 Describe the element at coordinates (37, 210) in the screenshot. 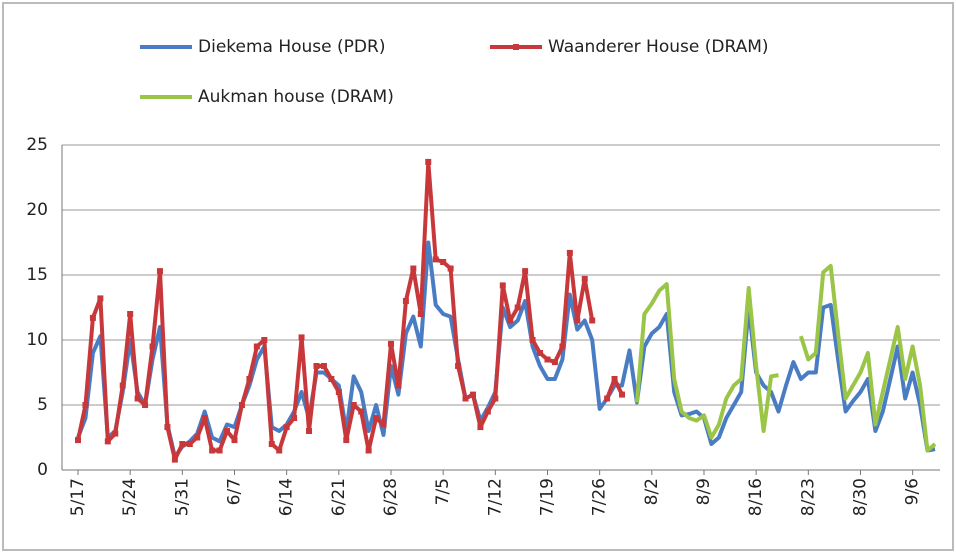

I see `y-tick-label: 20` at that location.